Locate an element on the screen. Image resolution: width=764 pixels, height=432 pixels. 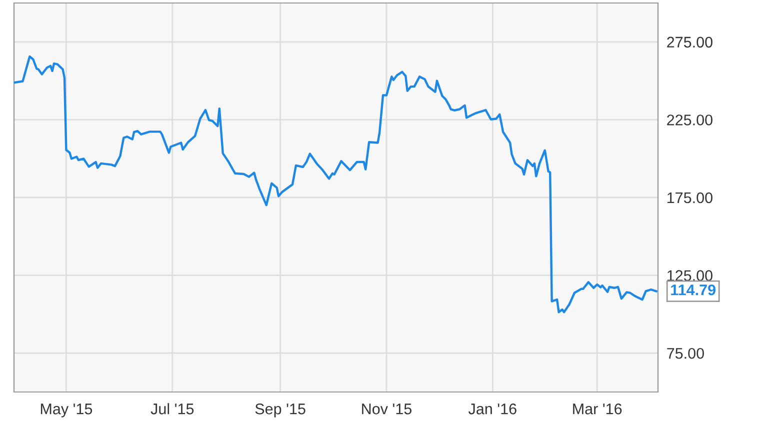
x-tick-label: Nov '15 is located at coordinates (387, 409).